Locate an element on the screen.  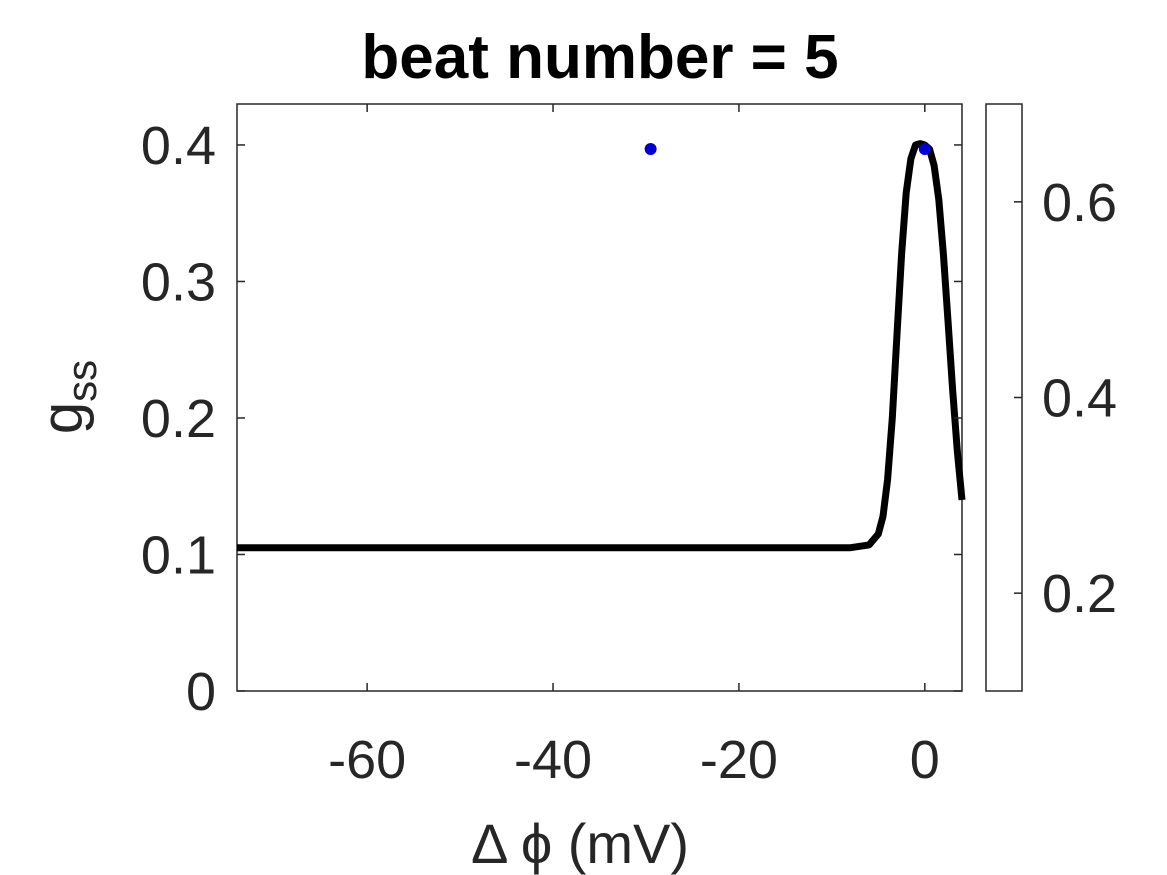
chart-title: beat number = 5 is located at coordinates (599, 57).